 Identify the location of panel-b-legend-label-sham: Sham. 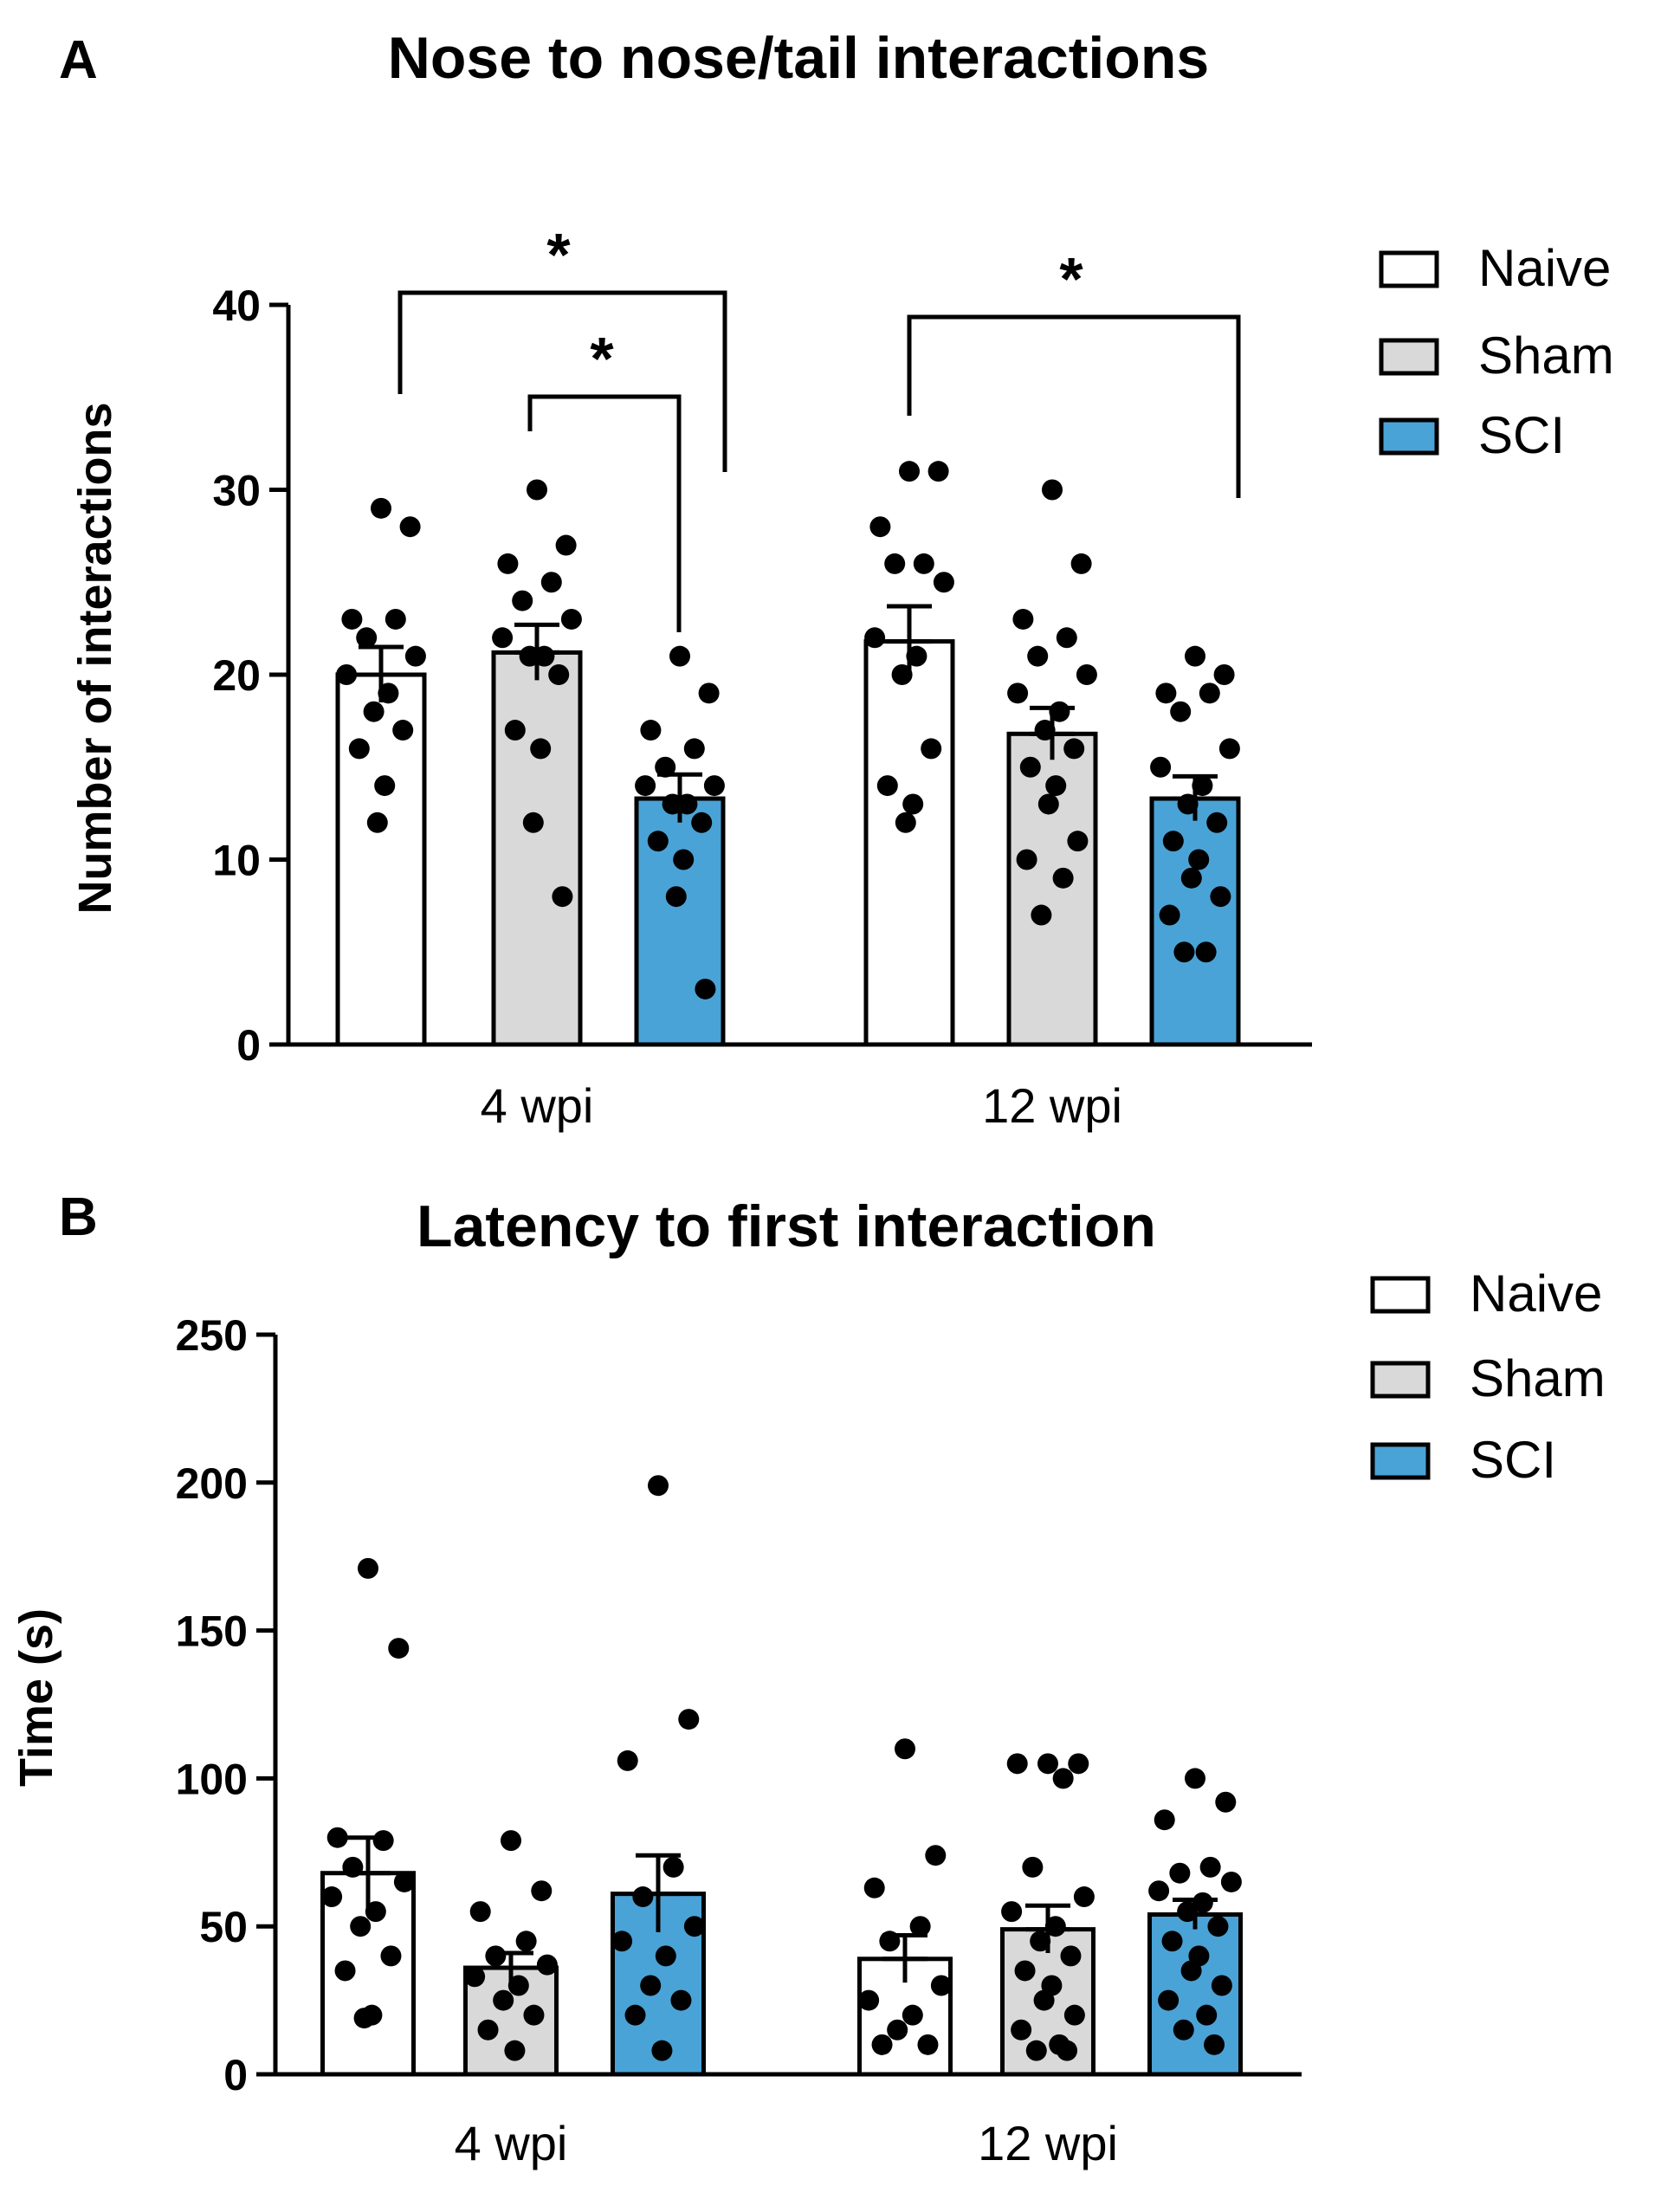
(1538, 1378).